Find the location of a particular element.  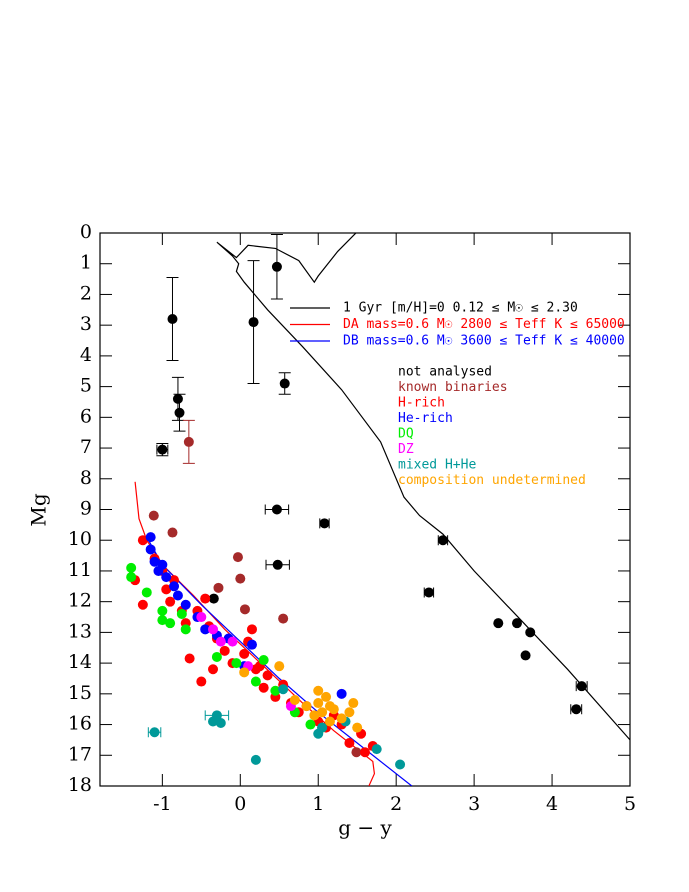

model-curve is located at coordinates (255, 633).